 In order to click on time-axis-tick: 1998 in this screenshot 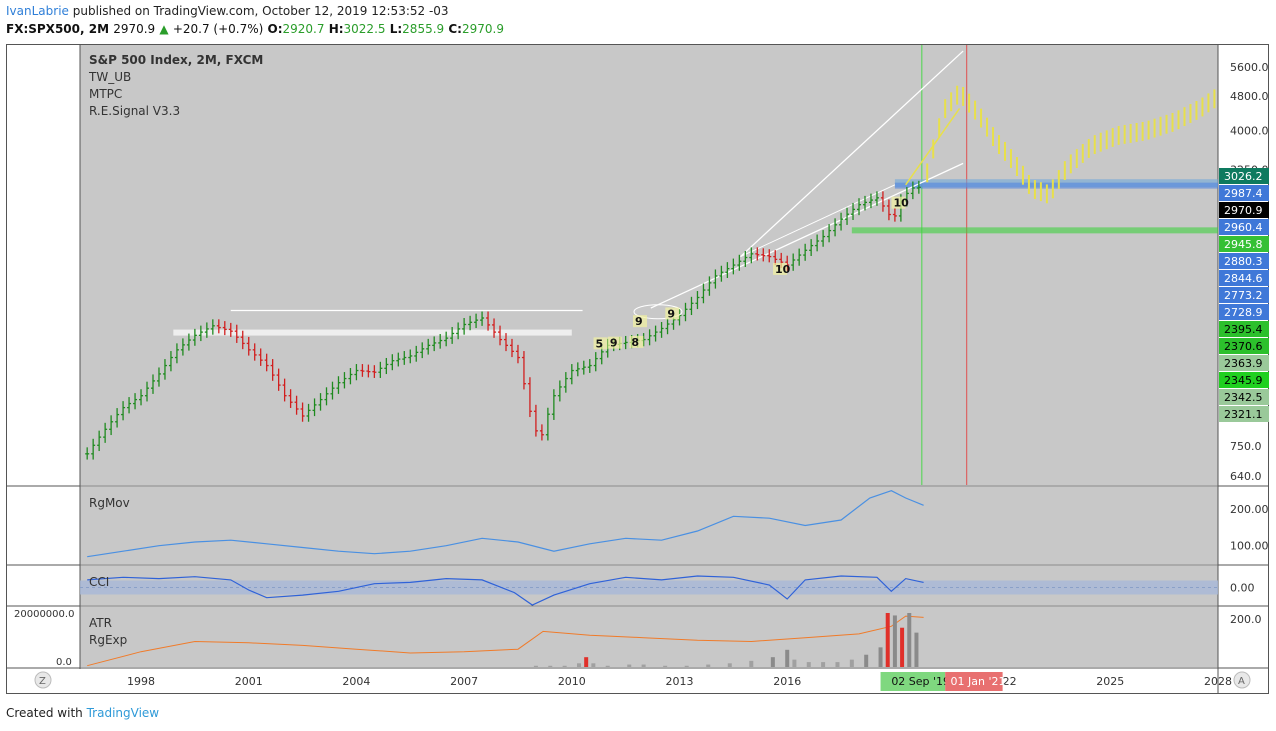, I will do `click(141, 681)`.